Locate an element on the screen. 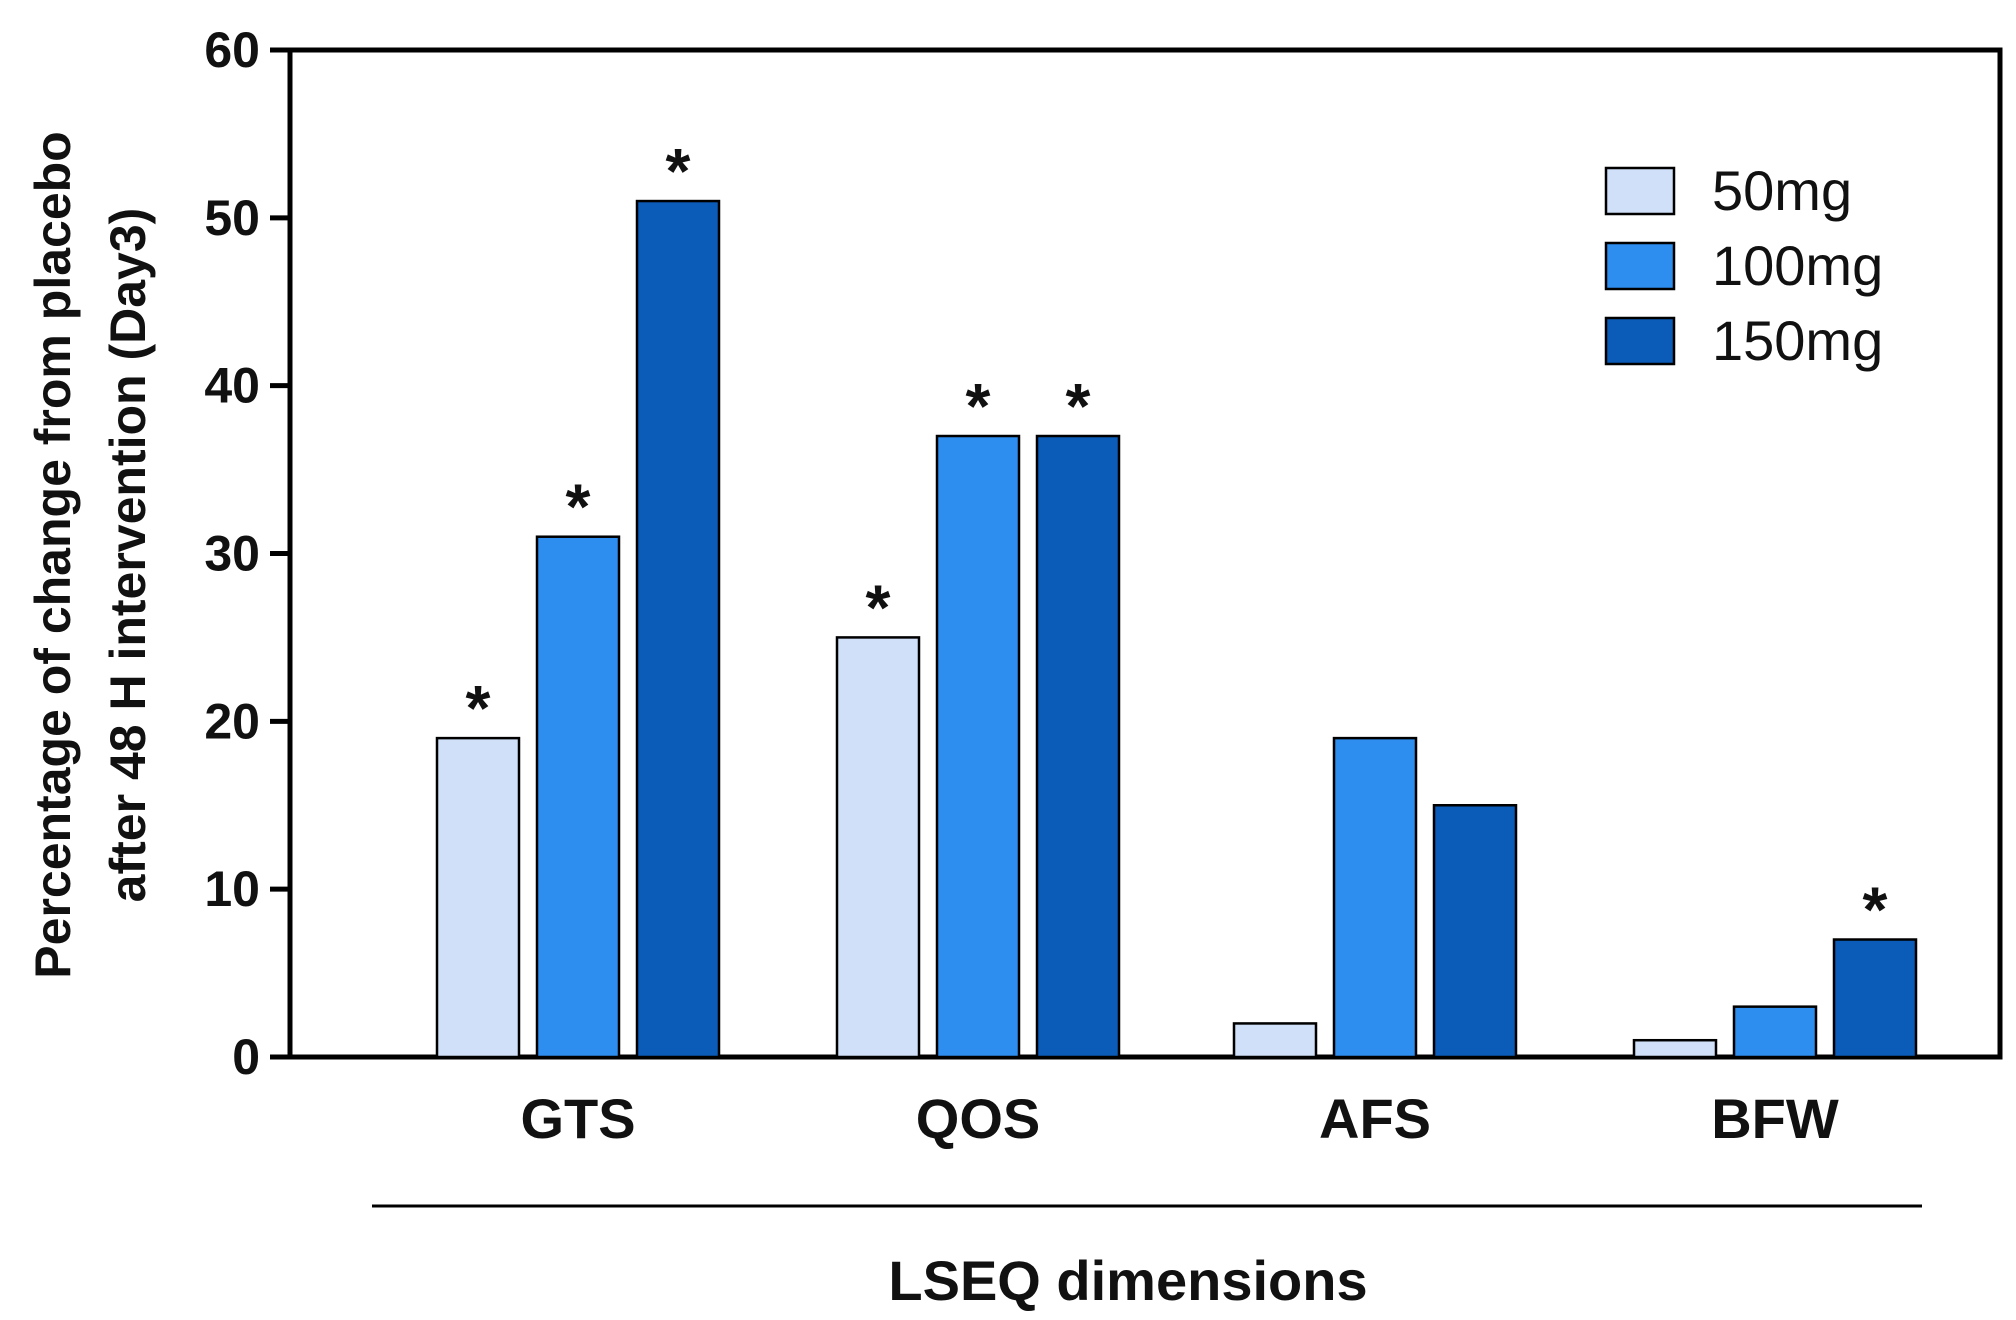 The width and height of the screenshot is (2016, 1320). y-tick-label: 0 is located at coordinates (246, 1057).